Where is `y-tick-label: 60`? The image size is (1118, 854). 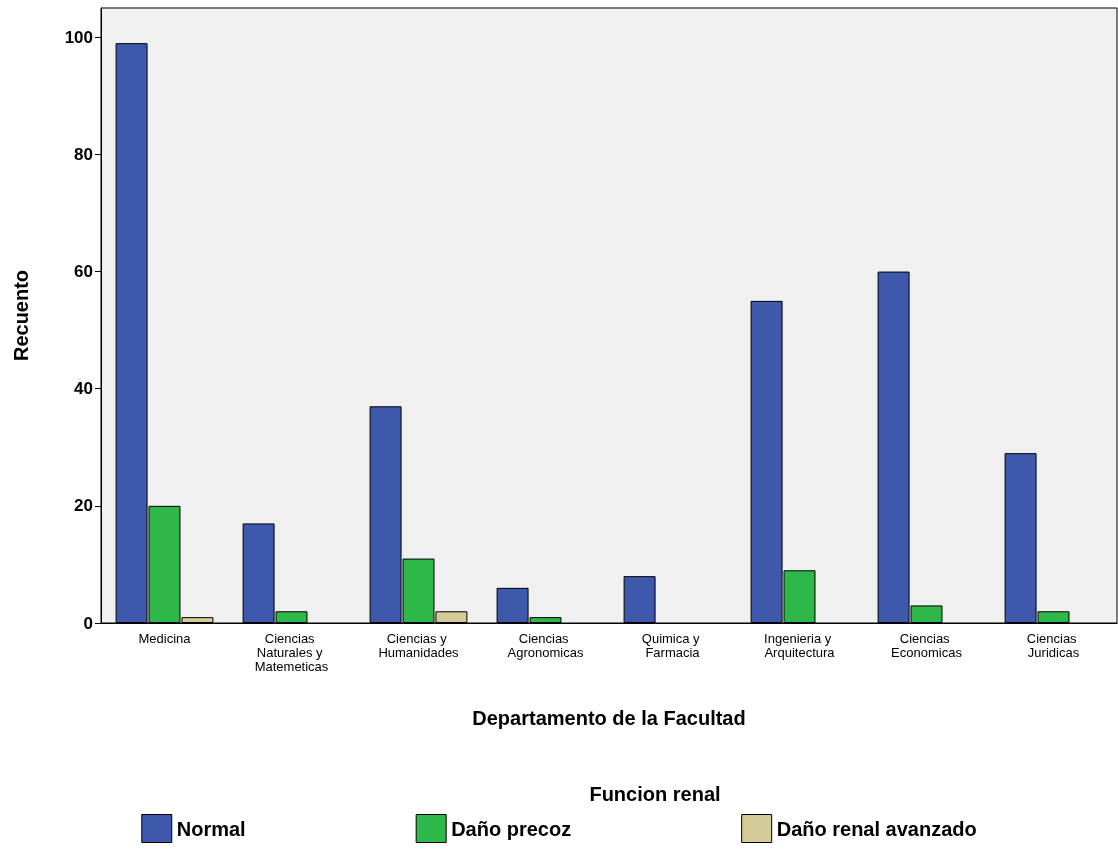
y-tick-label: 60 is located at coordinates (83, 272).